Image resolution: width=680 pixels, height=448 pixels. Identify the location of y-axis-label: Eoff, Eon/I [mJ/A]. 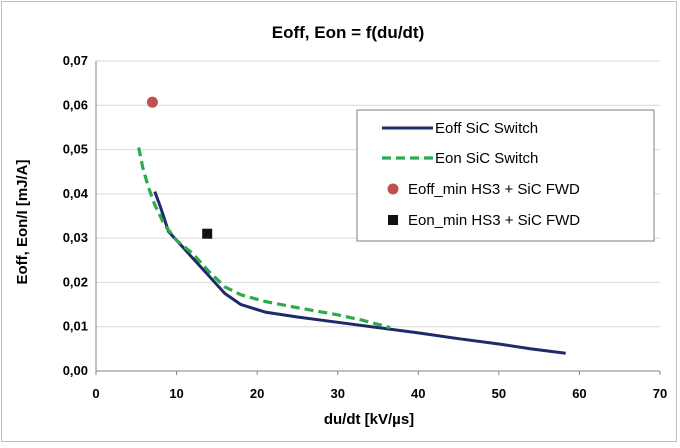
(22, 222).